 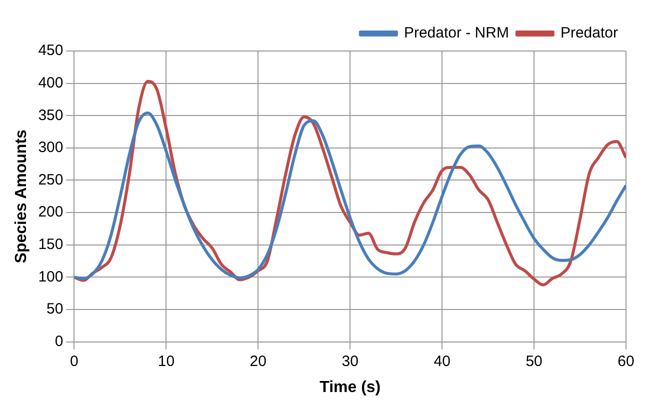 I want to click on y-tick-label: 150, so click(x=51, y=245).